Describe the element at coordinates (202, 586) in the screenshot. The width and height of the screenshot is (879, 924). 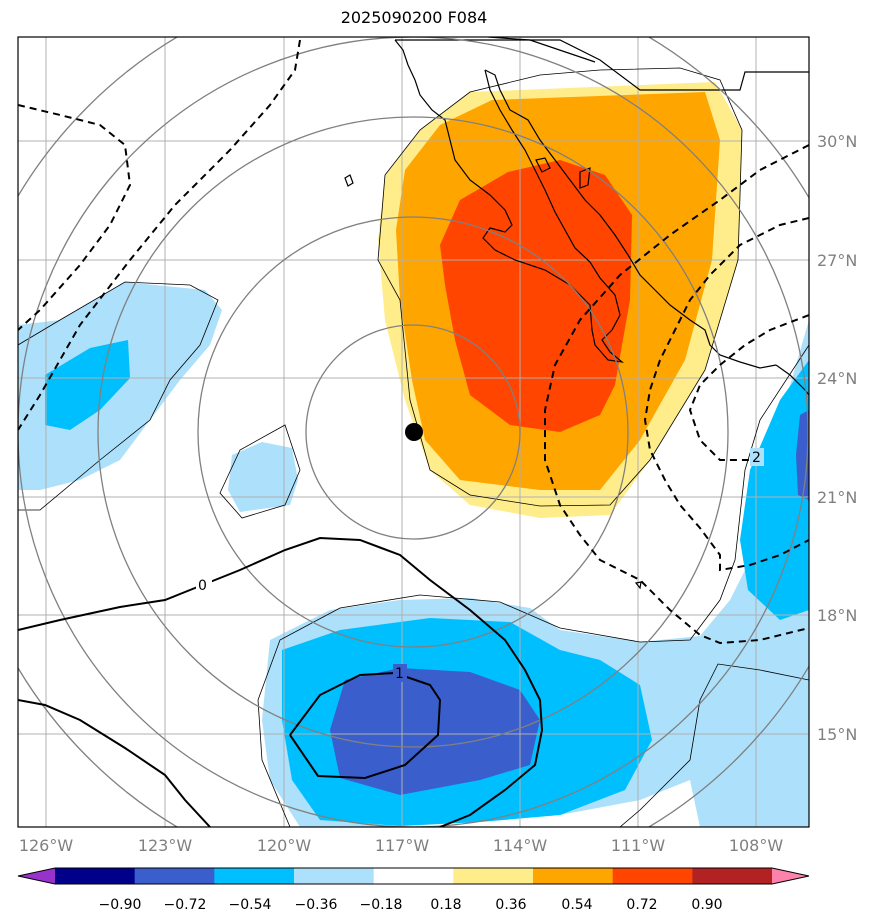
I see `contour-label-0: 0` at that location.